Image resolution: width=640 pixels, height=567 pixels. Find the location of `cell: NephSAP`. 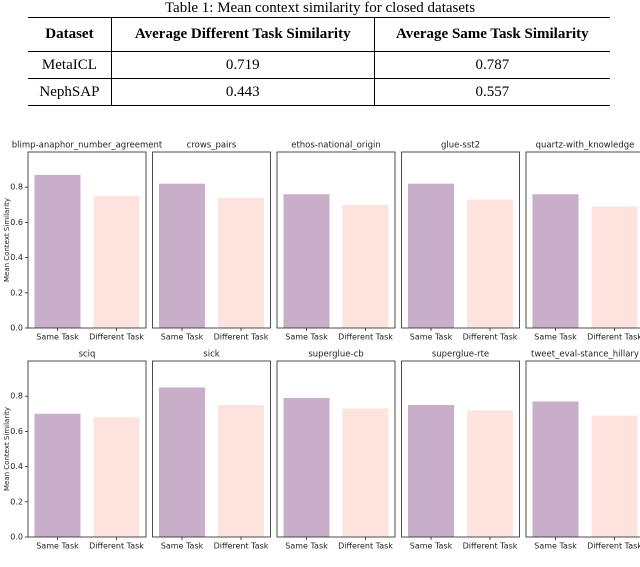

cell: NephSAP is located at coordinates (69, 91).